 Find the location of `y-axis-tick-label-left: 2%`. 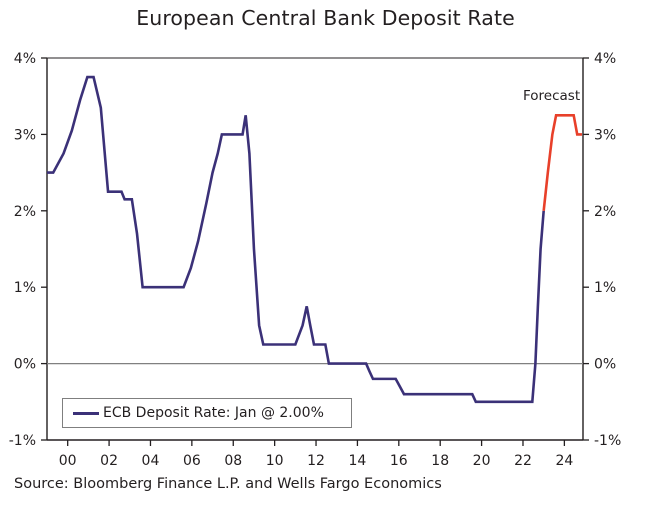

y-axis-tick-label-left: 2% is located at coordinates (25, 212).